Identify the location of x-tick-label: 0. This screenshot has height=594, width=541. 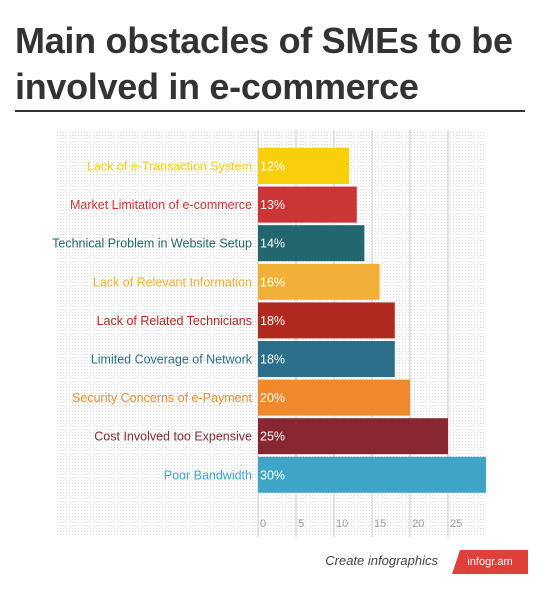
(263, 524).